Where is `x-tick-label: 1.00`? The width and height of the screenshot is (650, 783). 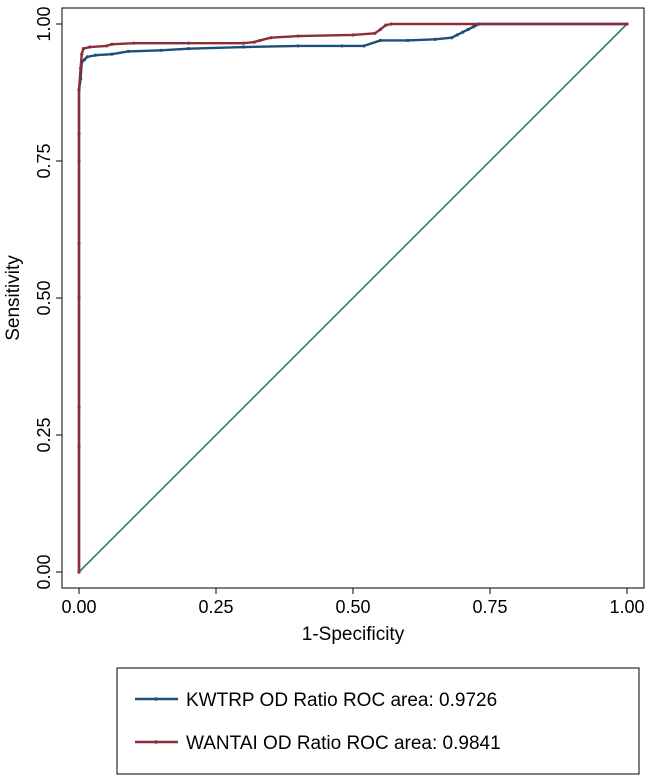
x-tick-label: 1.00 is located at coordinates (626, 607).